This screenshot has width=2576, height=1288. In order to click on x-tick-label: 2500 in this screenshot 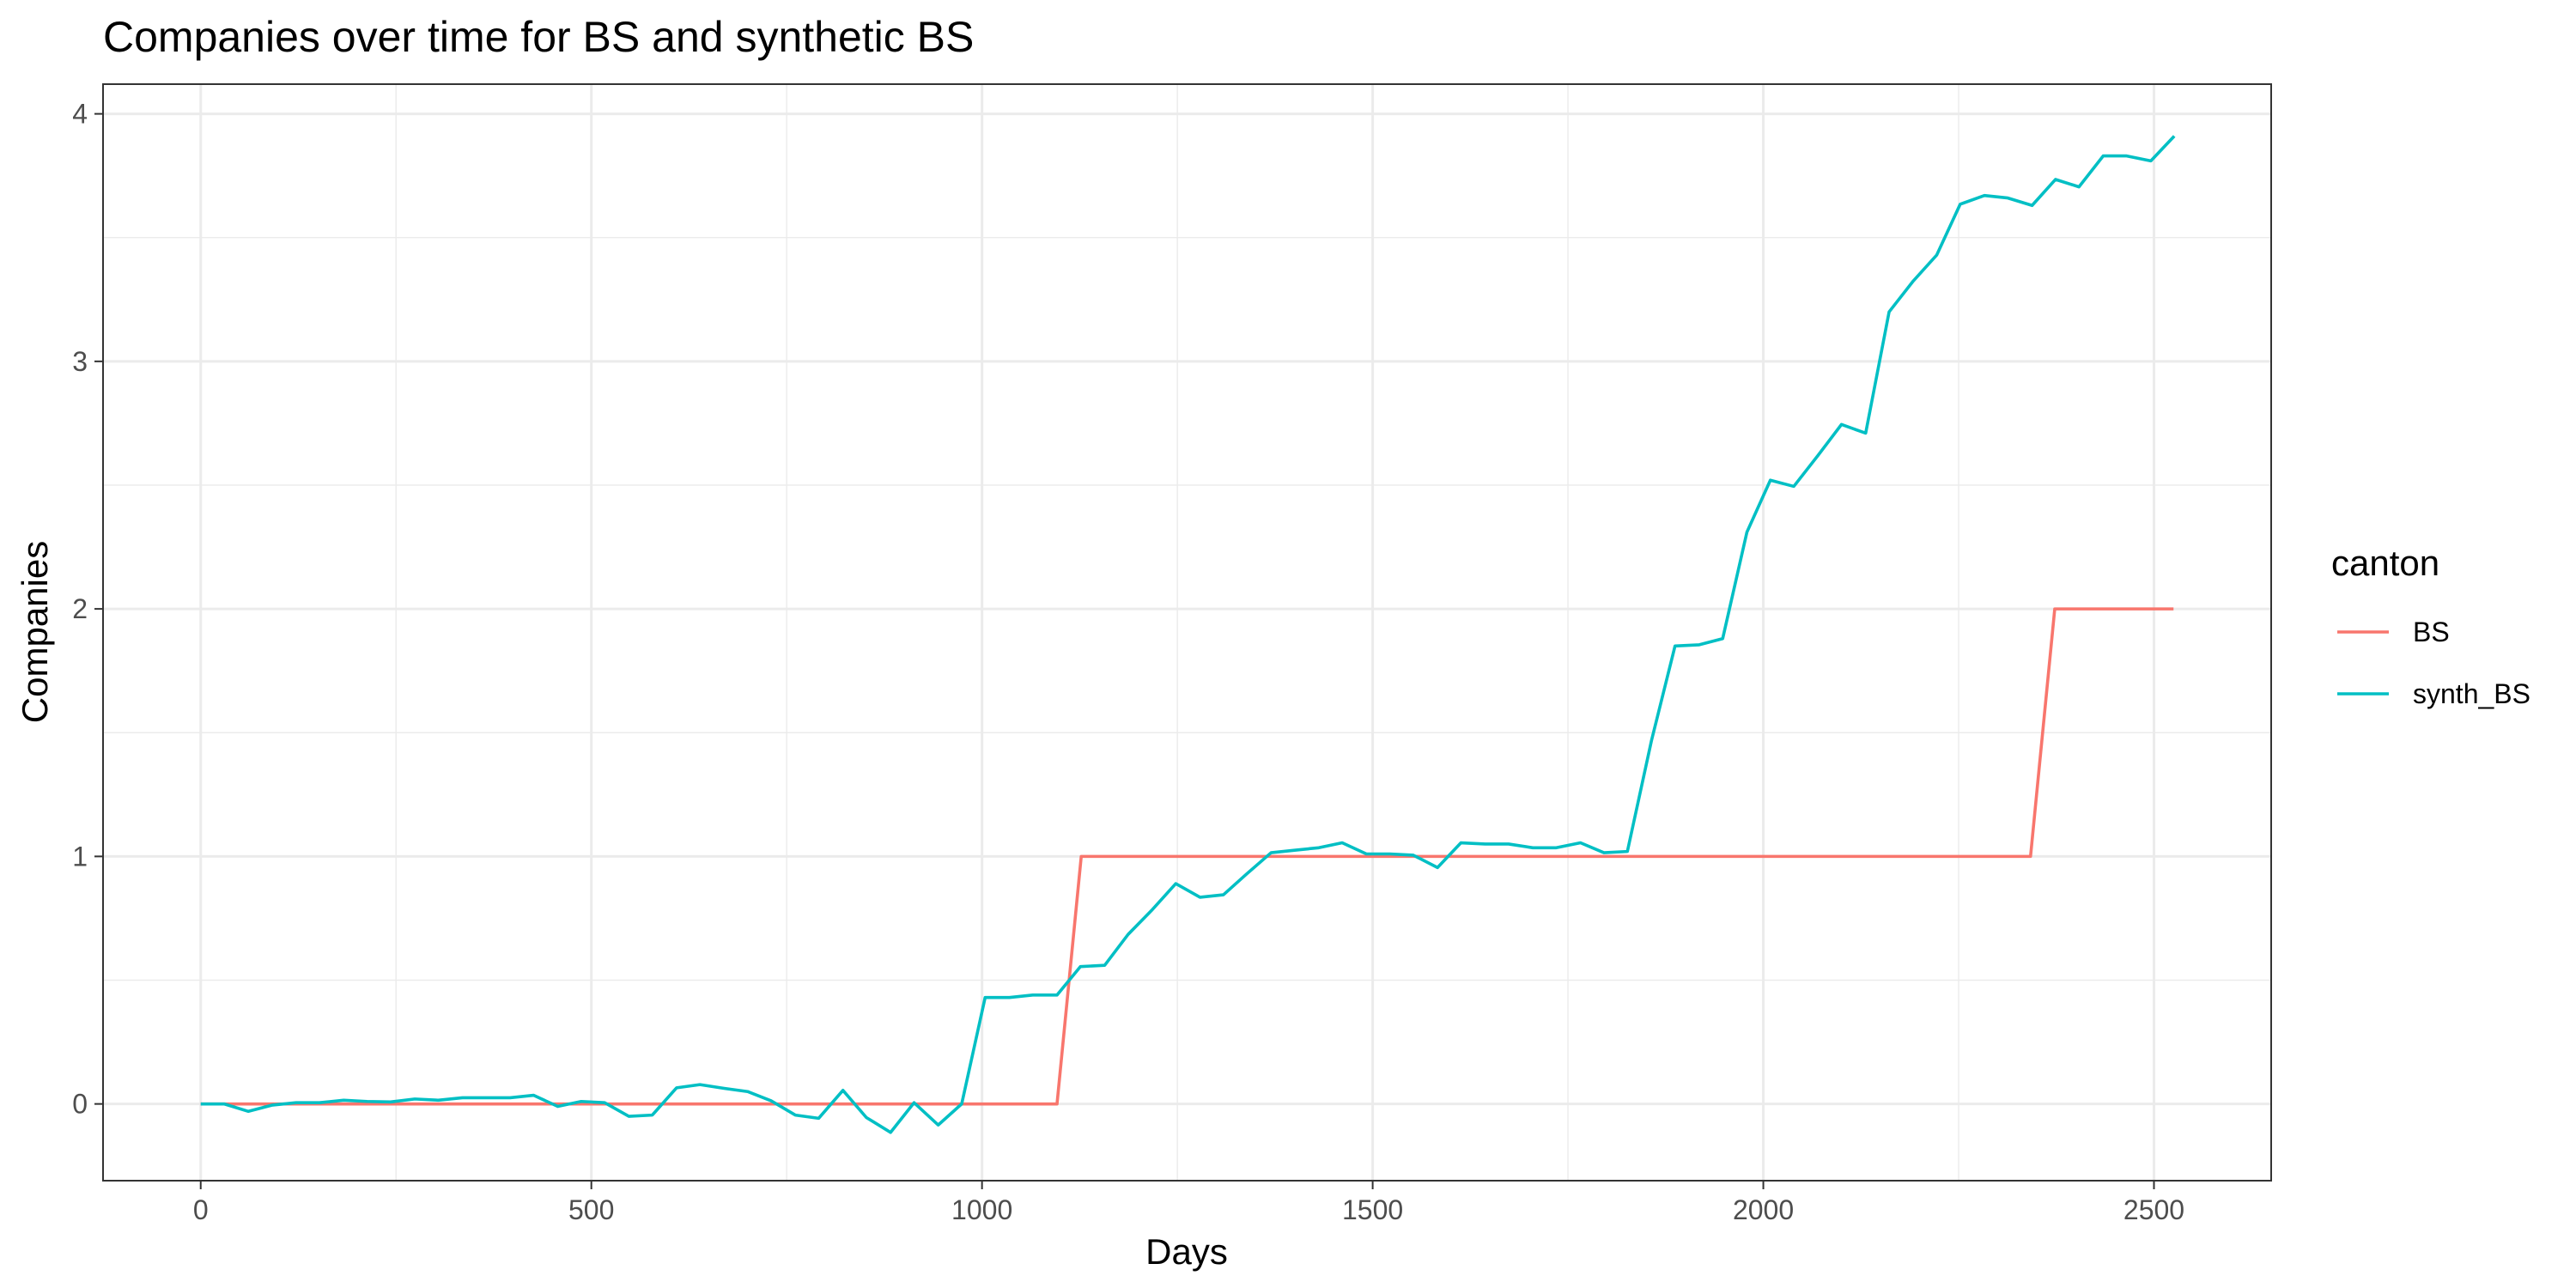, I will do `click(2153, 1210)`.